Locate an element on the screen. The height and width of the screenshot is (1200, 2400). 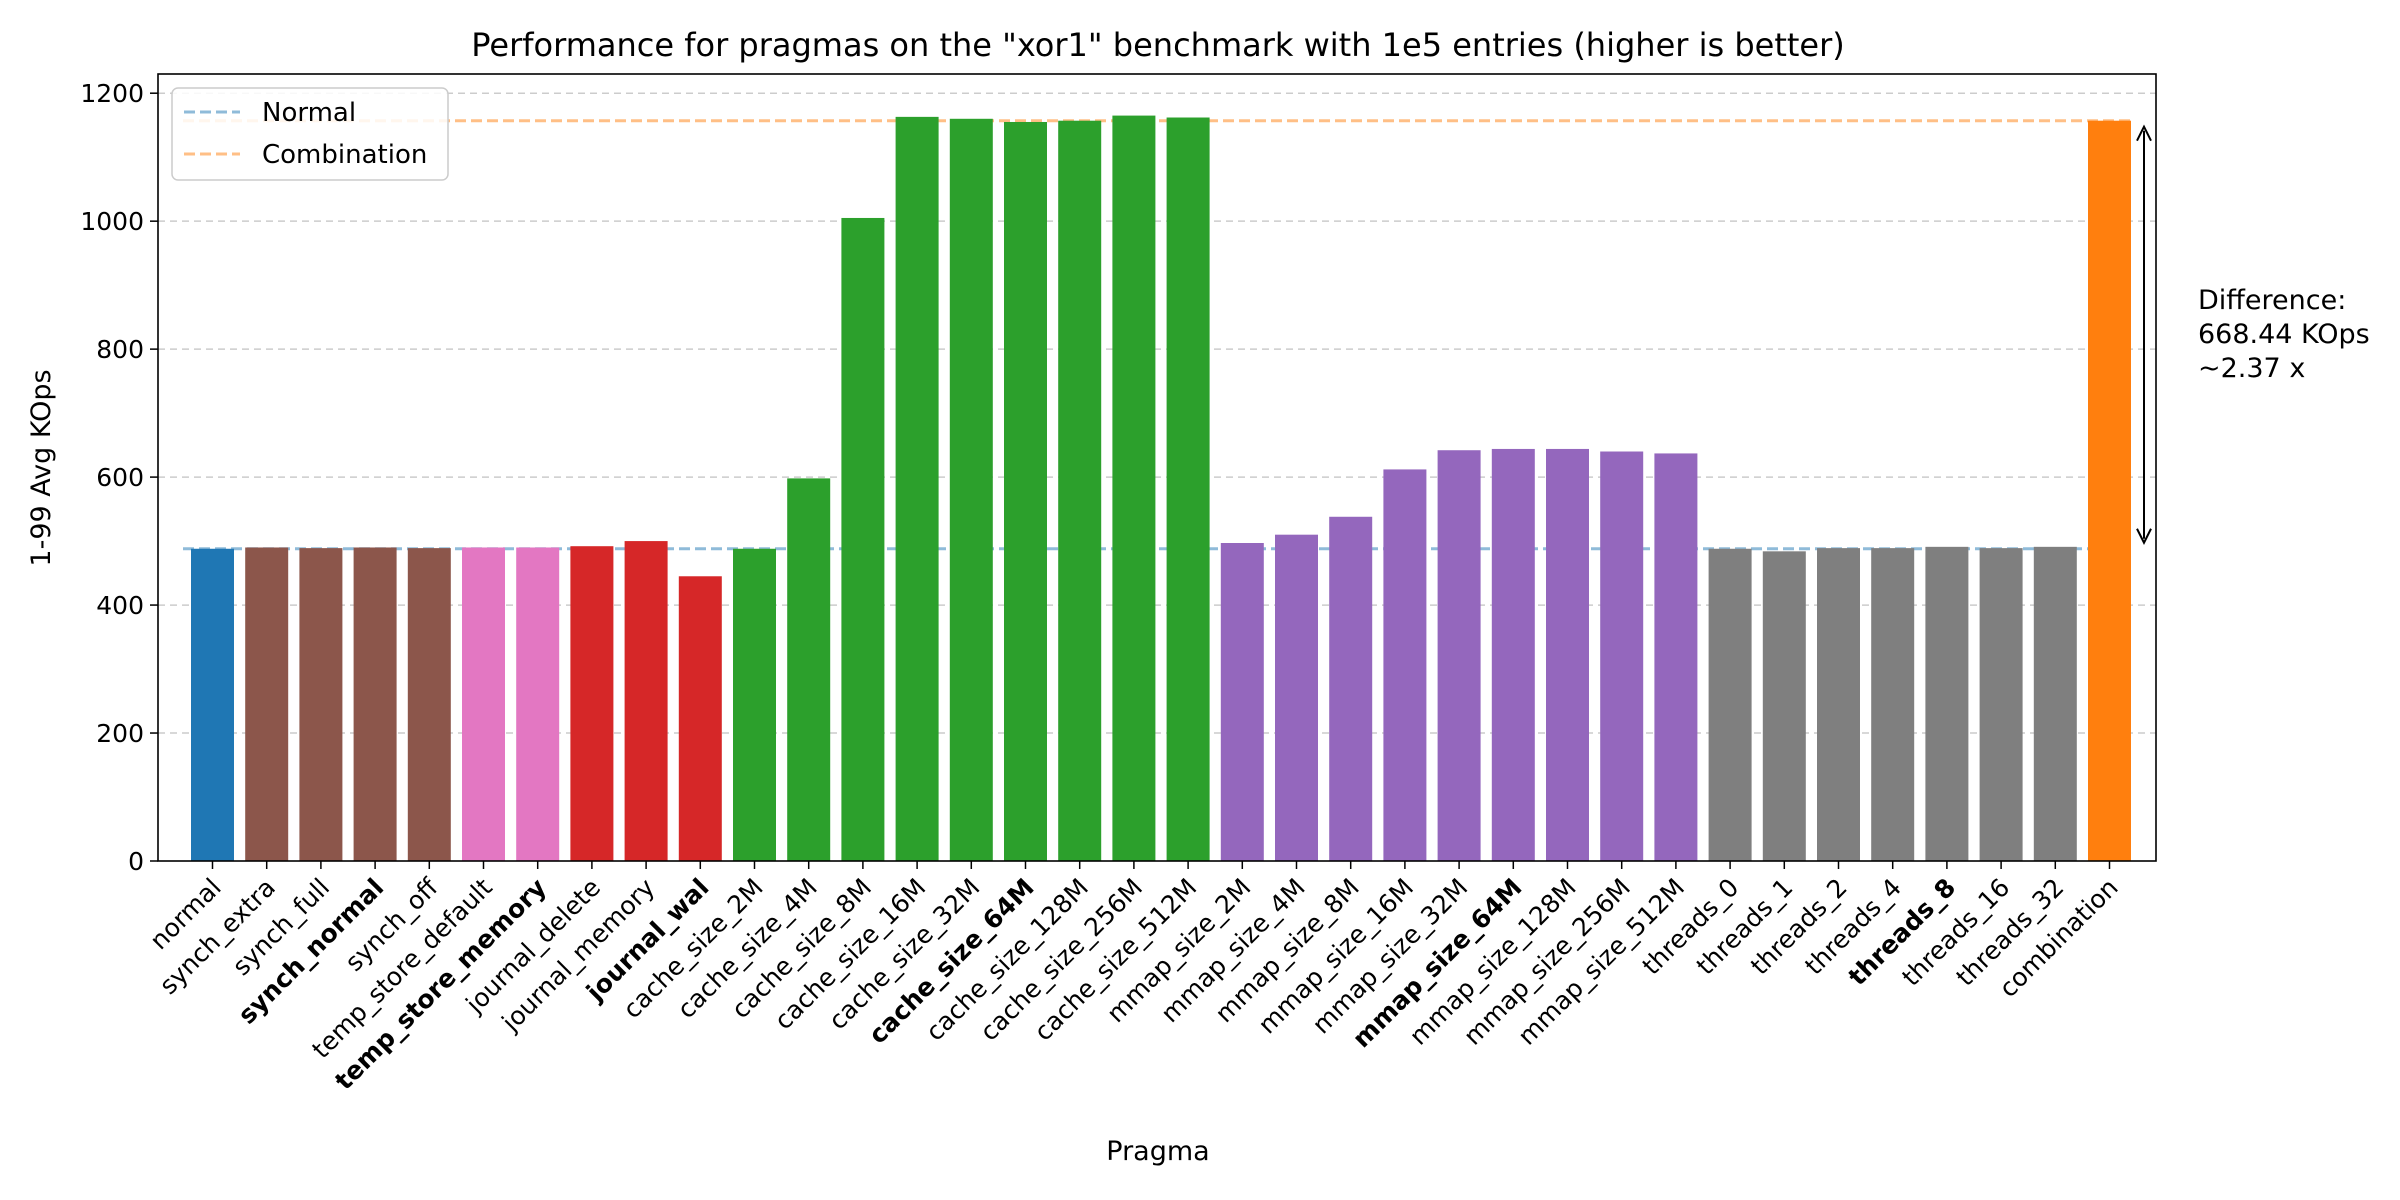
bar-combination is located at coordinates (2109, 490).